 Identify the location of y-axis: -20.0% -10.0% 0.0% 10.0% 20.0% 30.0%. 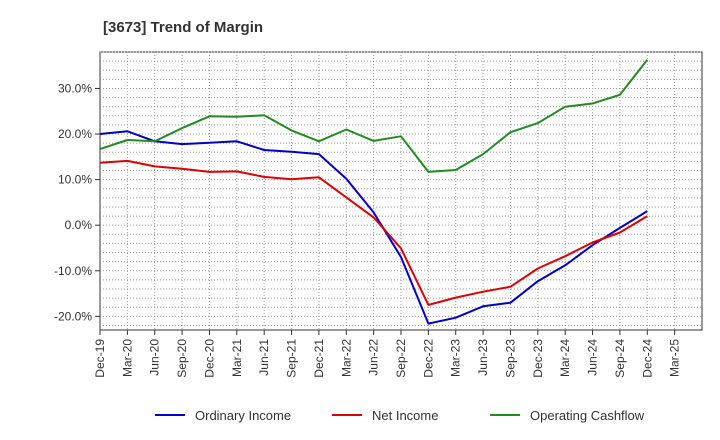
(77, 202).